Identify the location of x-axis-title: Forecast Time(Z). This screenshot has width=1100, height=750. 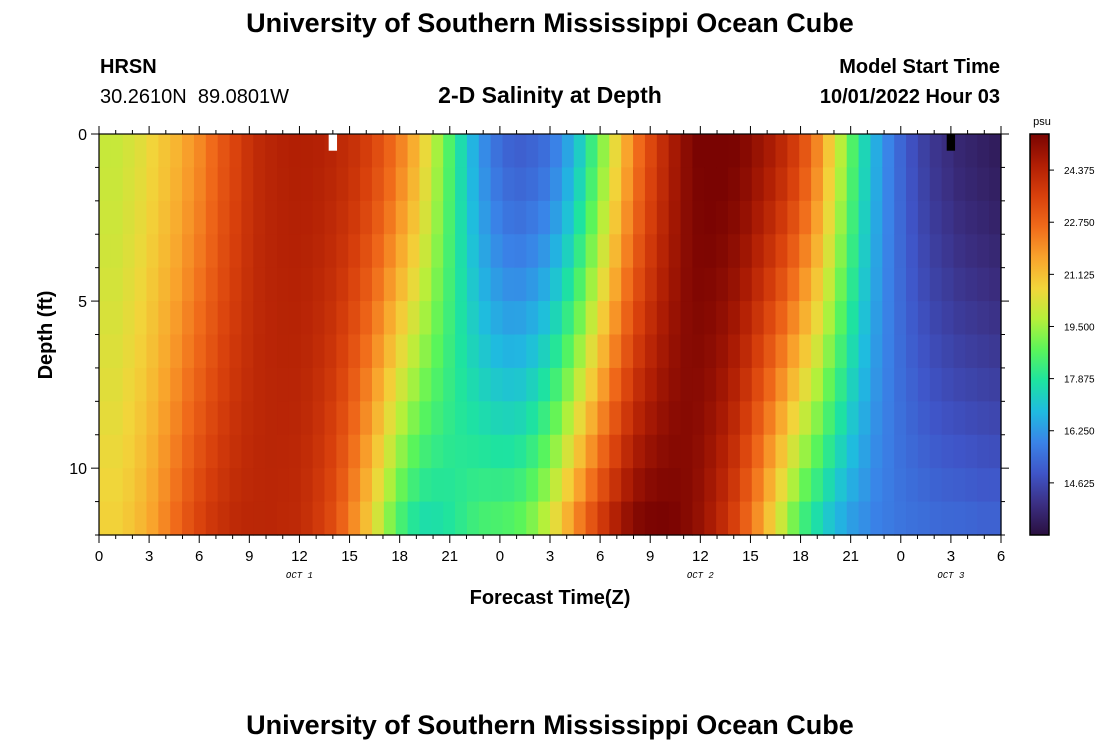
(550, 598).